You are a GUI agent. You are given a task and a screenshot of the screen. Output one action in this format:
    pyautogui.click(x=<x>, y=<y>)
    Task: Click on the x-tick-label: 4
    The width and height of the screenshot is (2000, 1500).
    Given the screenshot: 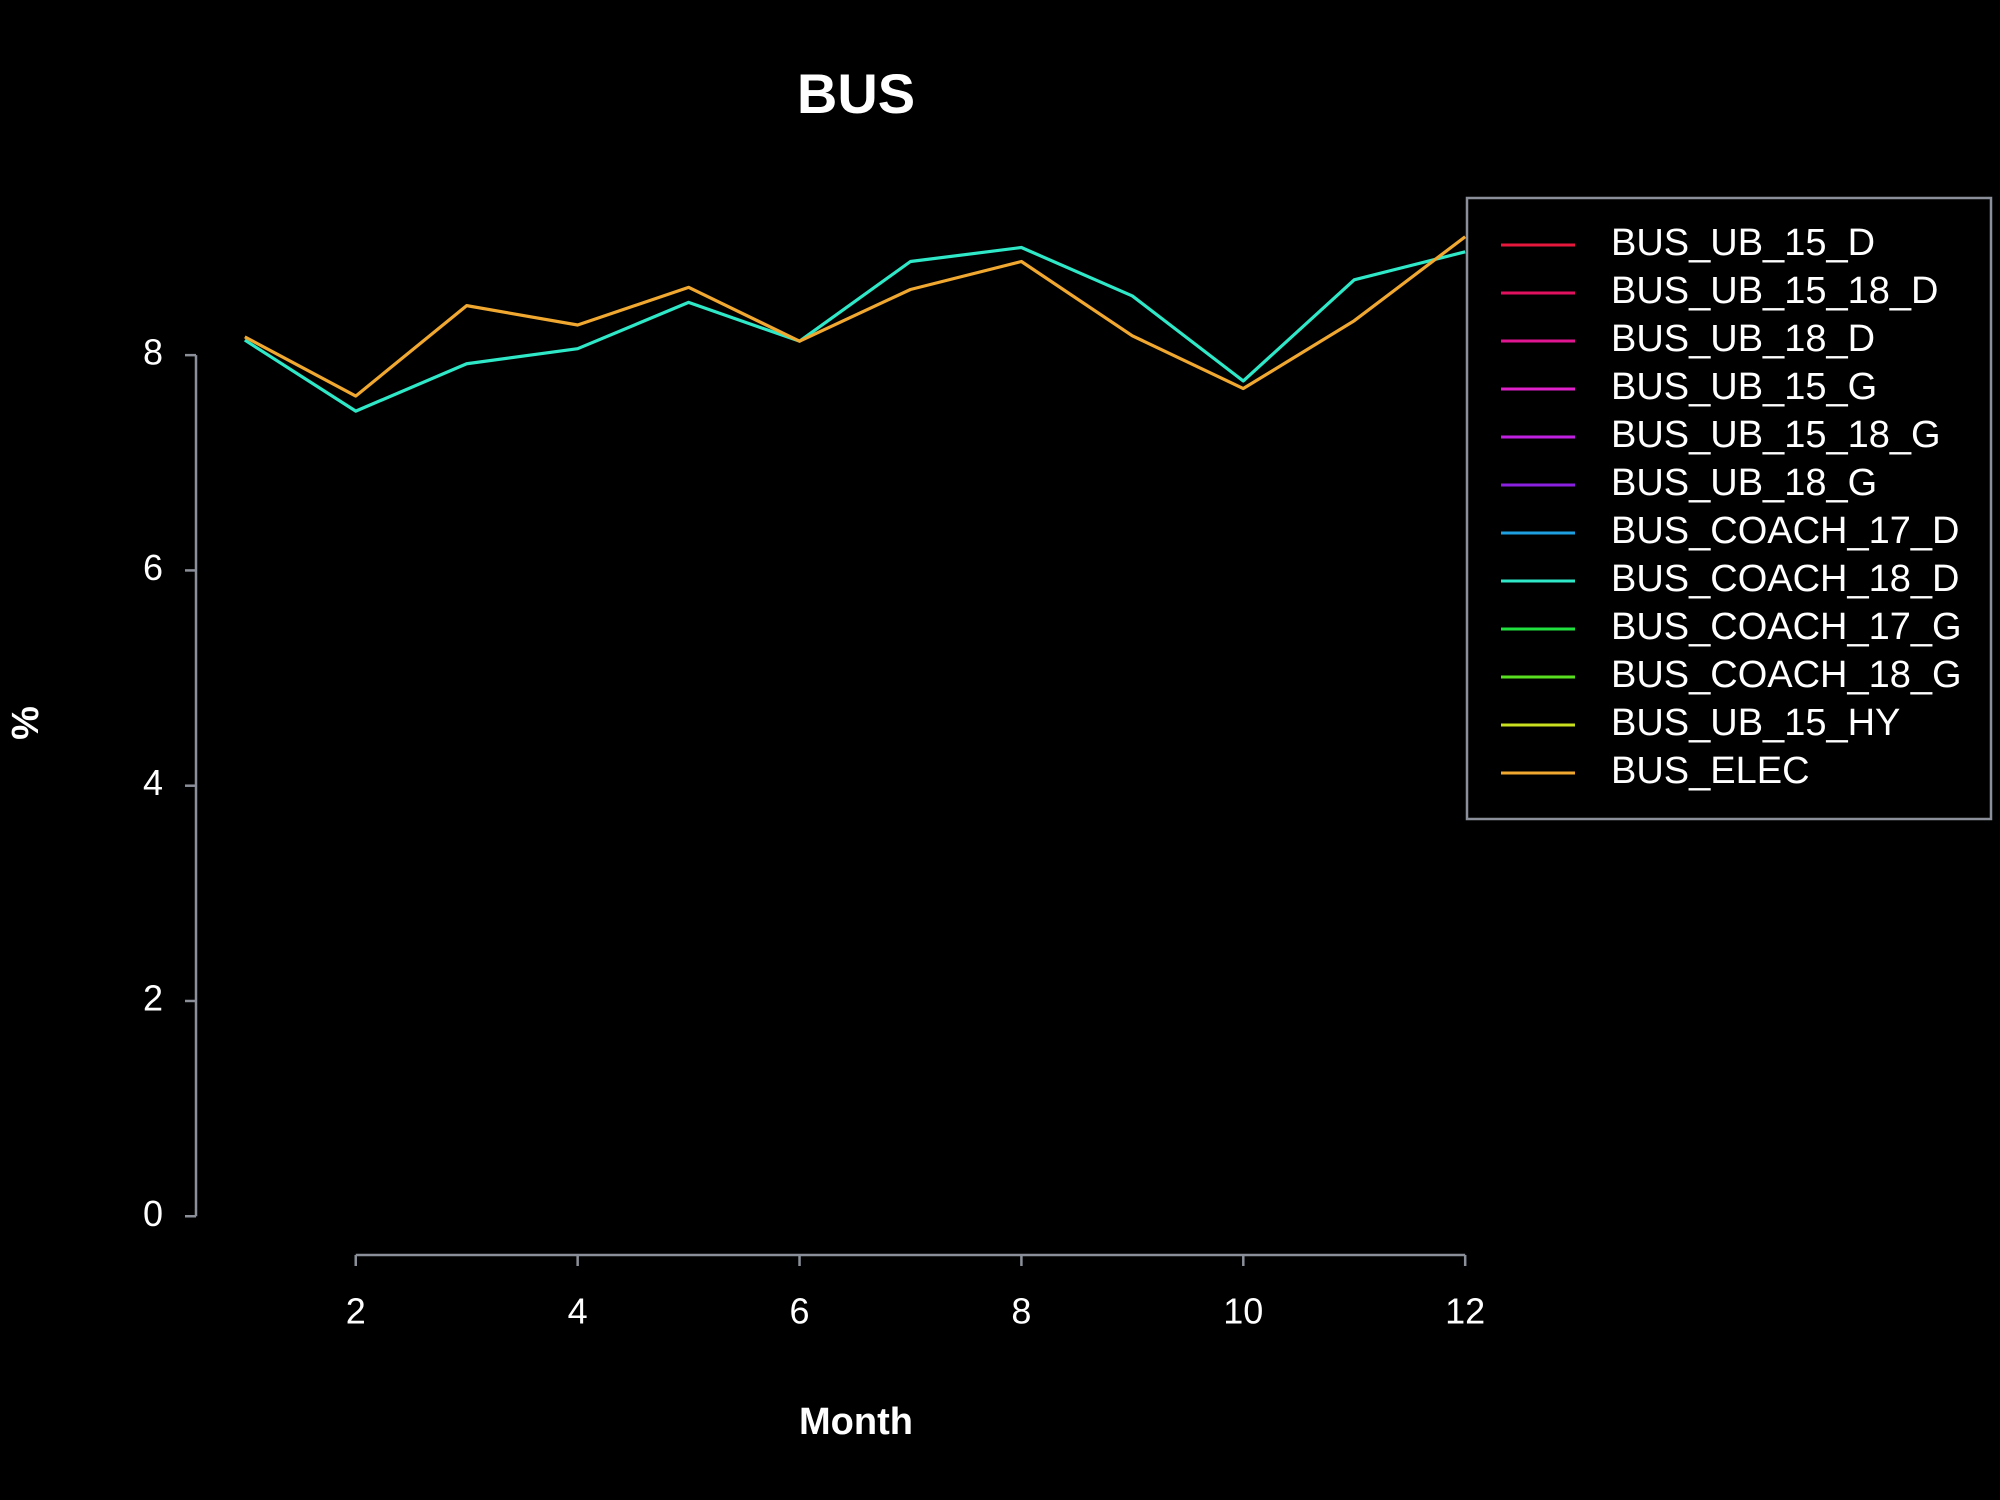 What is the action you would take?
    pyautogui.click(x=578, y=1311)
    